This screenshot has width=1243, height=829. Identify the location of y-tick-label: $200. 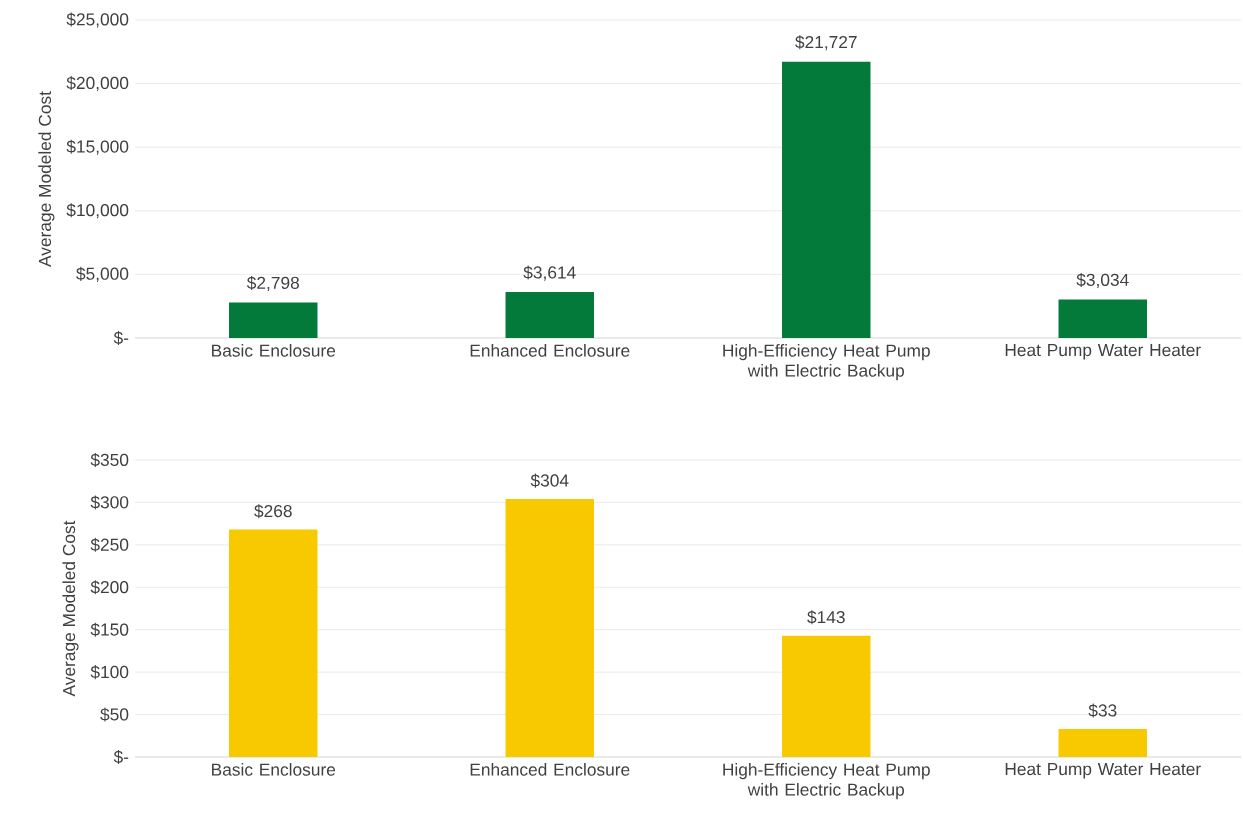
(109, 587).